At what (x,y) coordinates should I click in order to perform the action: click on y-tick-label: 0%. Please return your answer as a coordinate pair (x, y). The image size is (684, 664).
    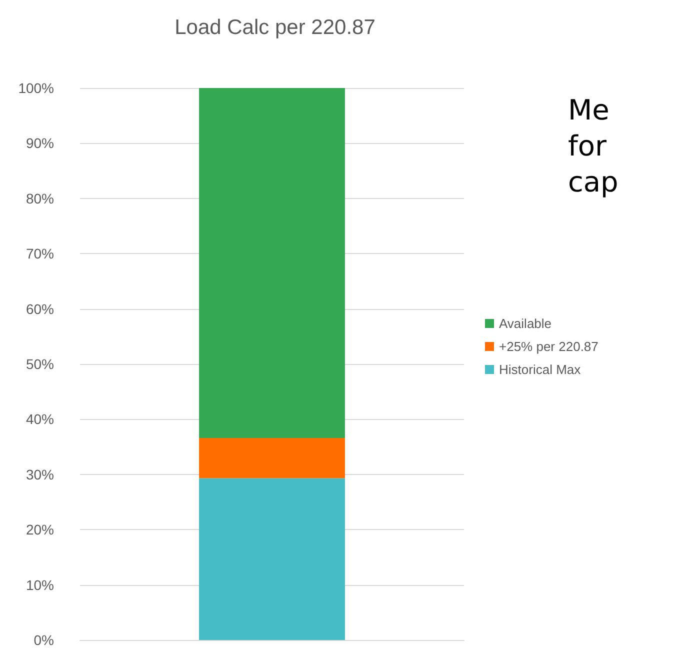
    Looking at the image, I should click on (44, 640).